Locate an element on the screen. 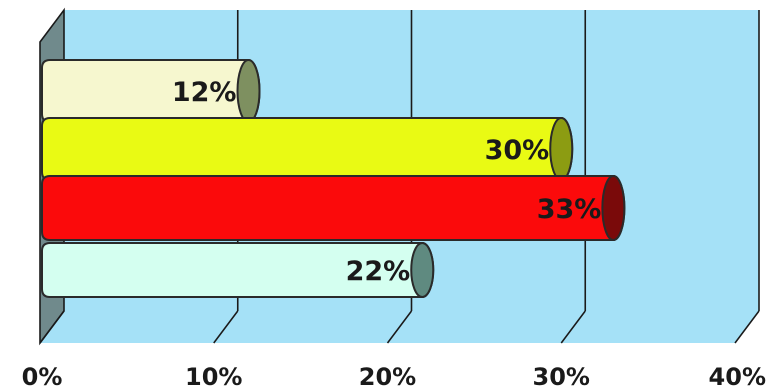 Image resolution: width=770 pixels, height=391 pixels. bar: 30% is located at coordinates (307, 149).